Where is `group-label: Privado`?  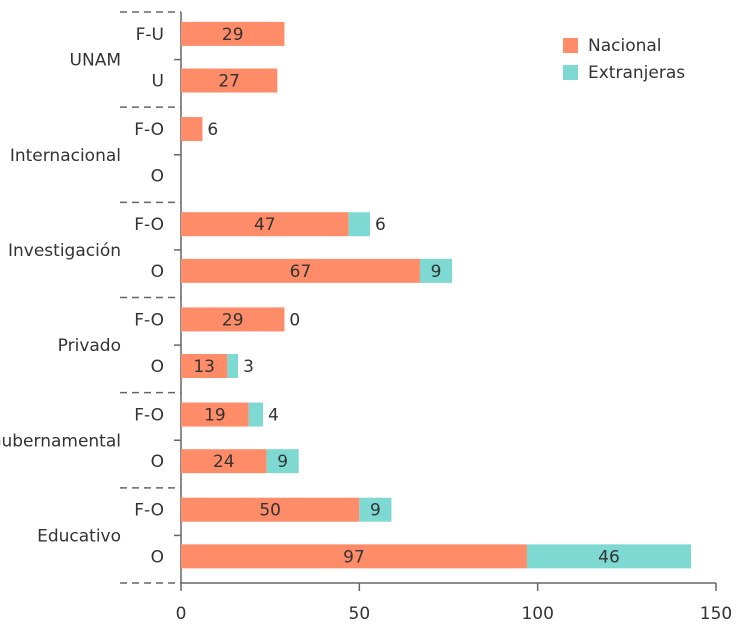
group-label: Privado is located at coordinates (89, 346).